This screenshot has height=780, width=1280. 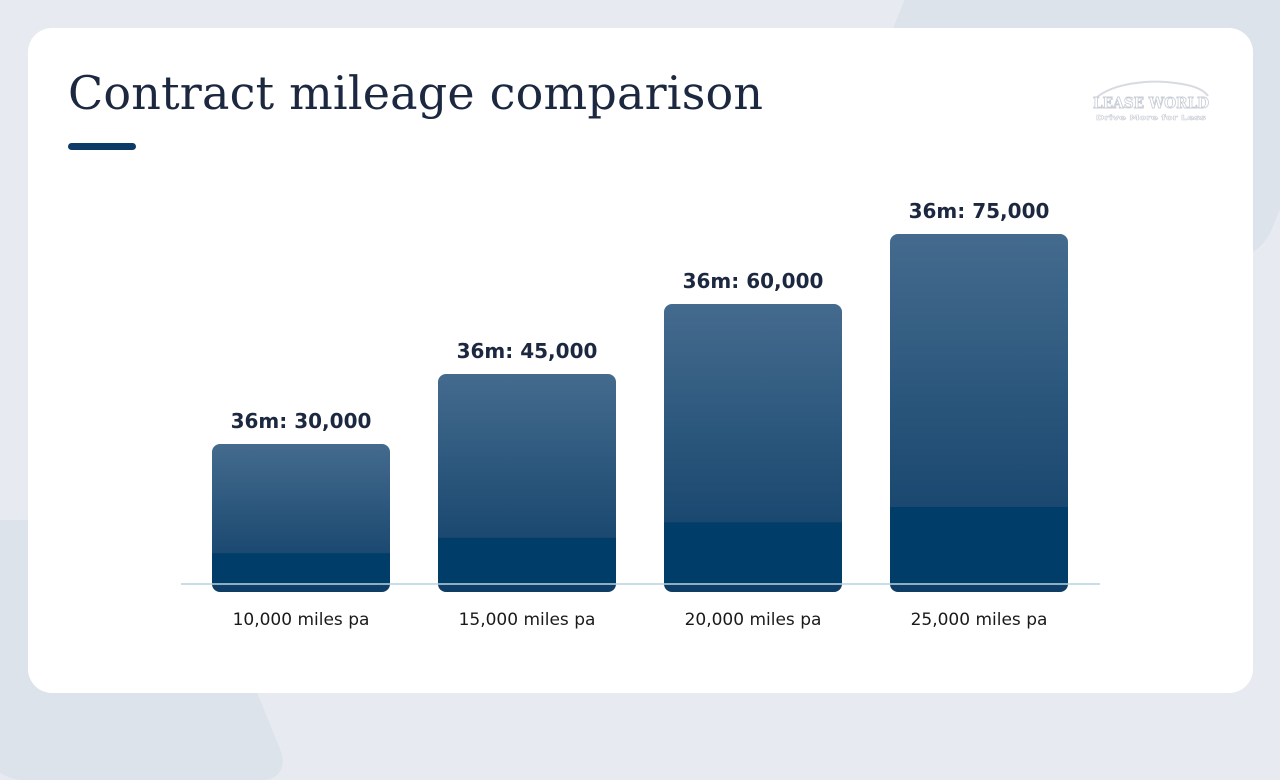 I want to click on category-label: 25,000 miles pa, so click(x=979, y=620).